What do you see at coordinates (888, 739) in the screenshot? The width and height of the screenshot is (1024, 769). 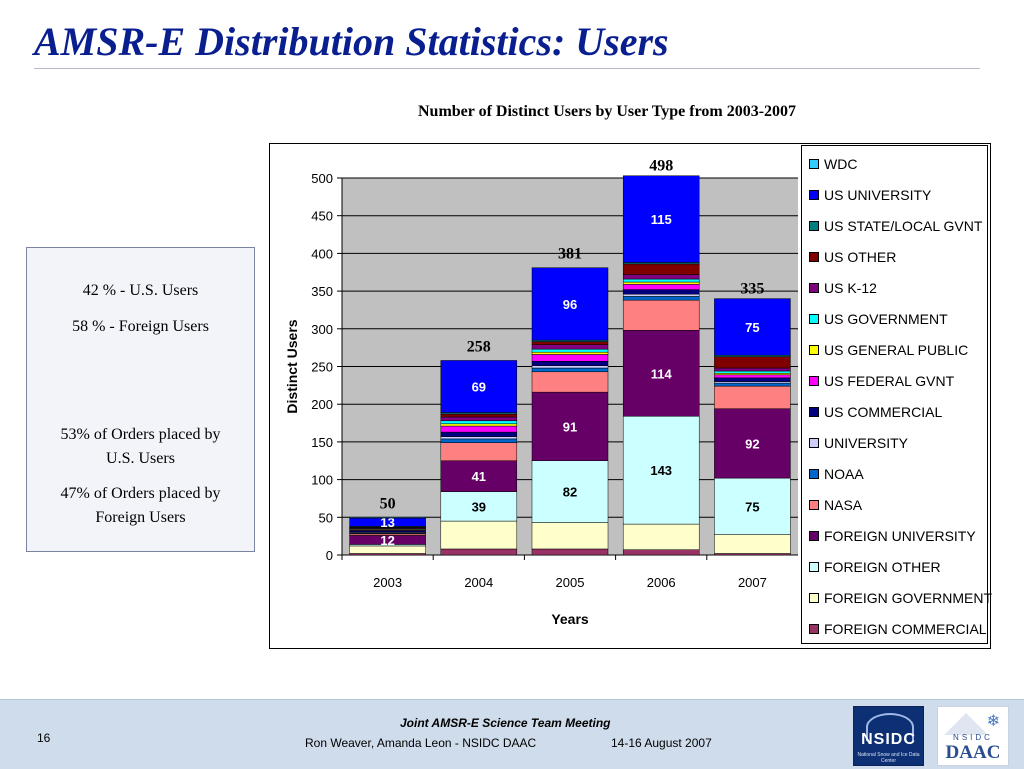 I see `nsidc-logo-word: NSIDC` at bounding box center [888, 739].